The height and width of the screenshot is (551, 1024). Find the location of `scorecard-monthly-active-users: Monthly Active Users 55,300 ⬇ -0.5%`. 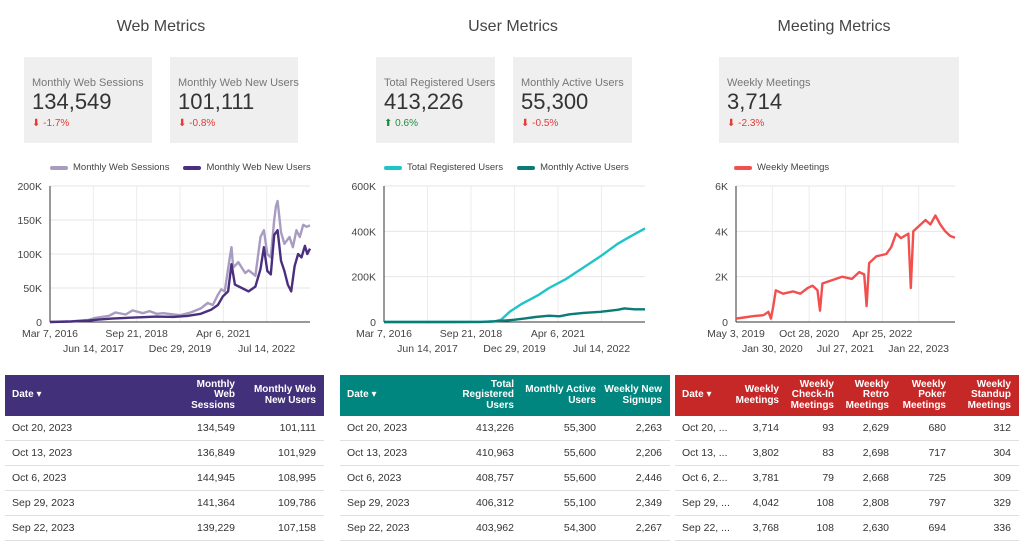

scorecard-monthly-active-users: Monthly Active Users 55,300 ⬇ -0.5% is located at coordinates (572, 100).